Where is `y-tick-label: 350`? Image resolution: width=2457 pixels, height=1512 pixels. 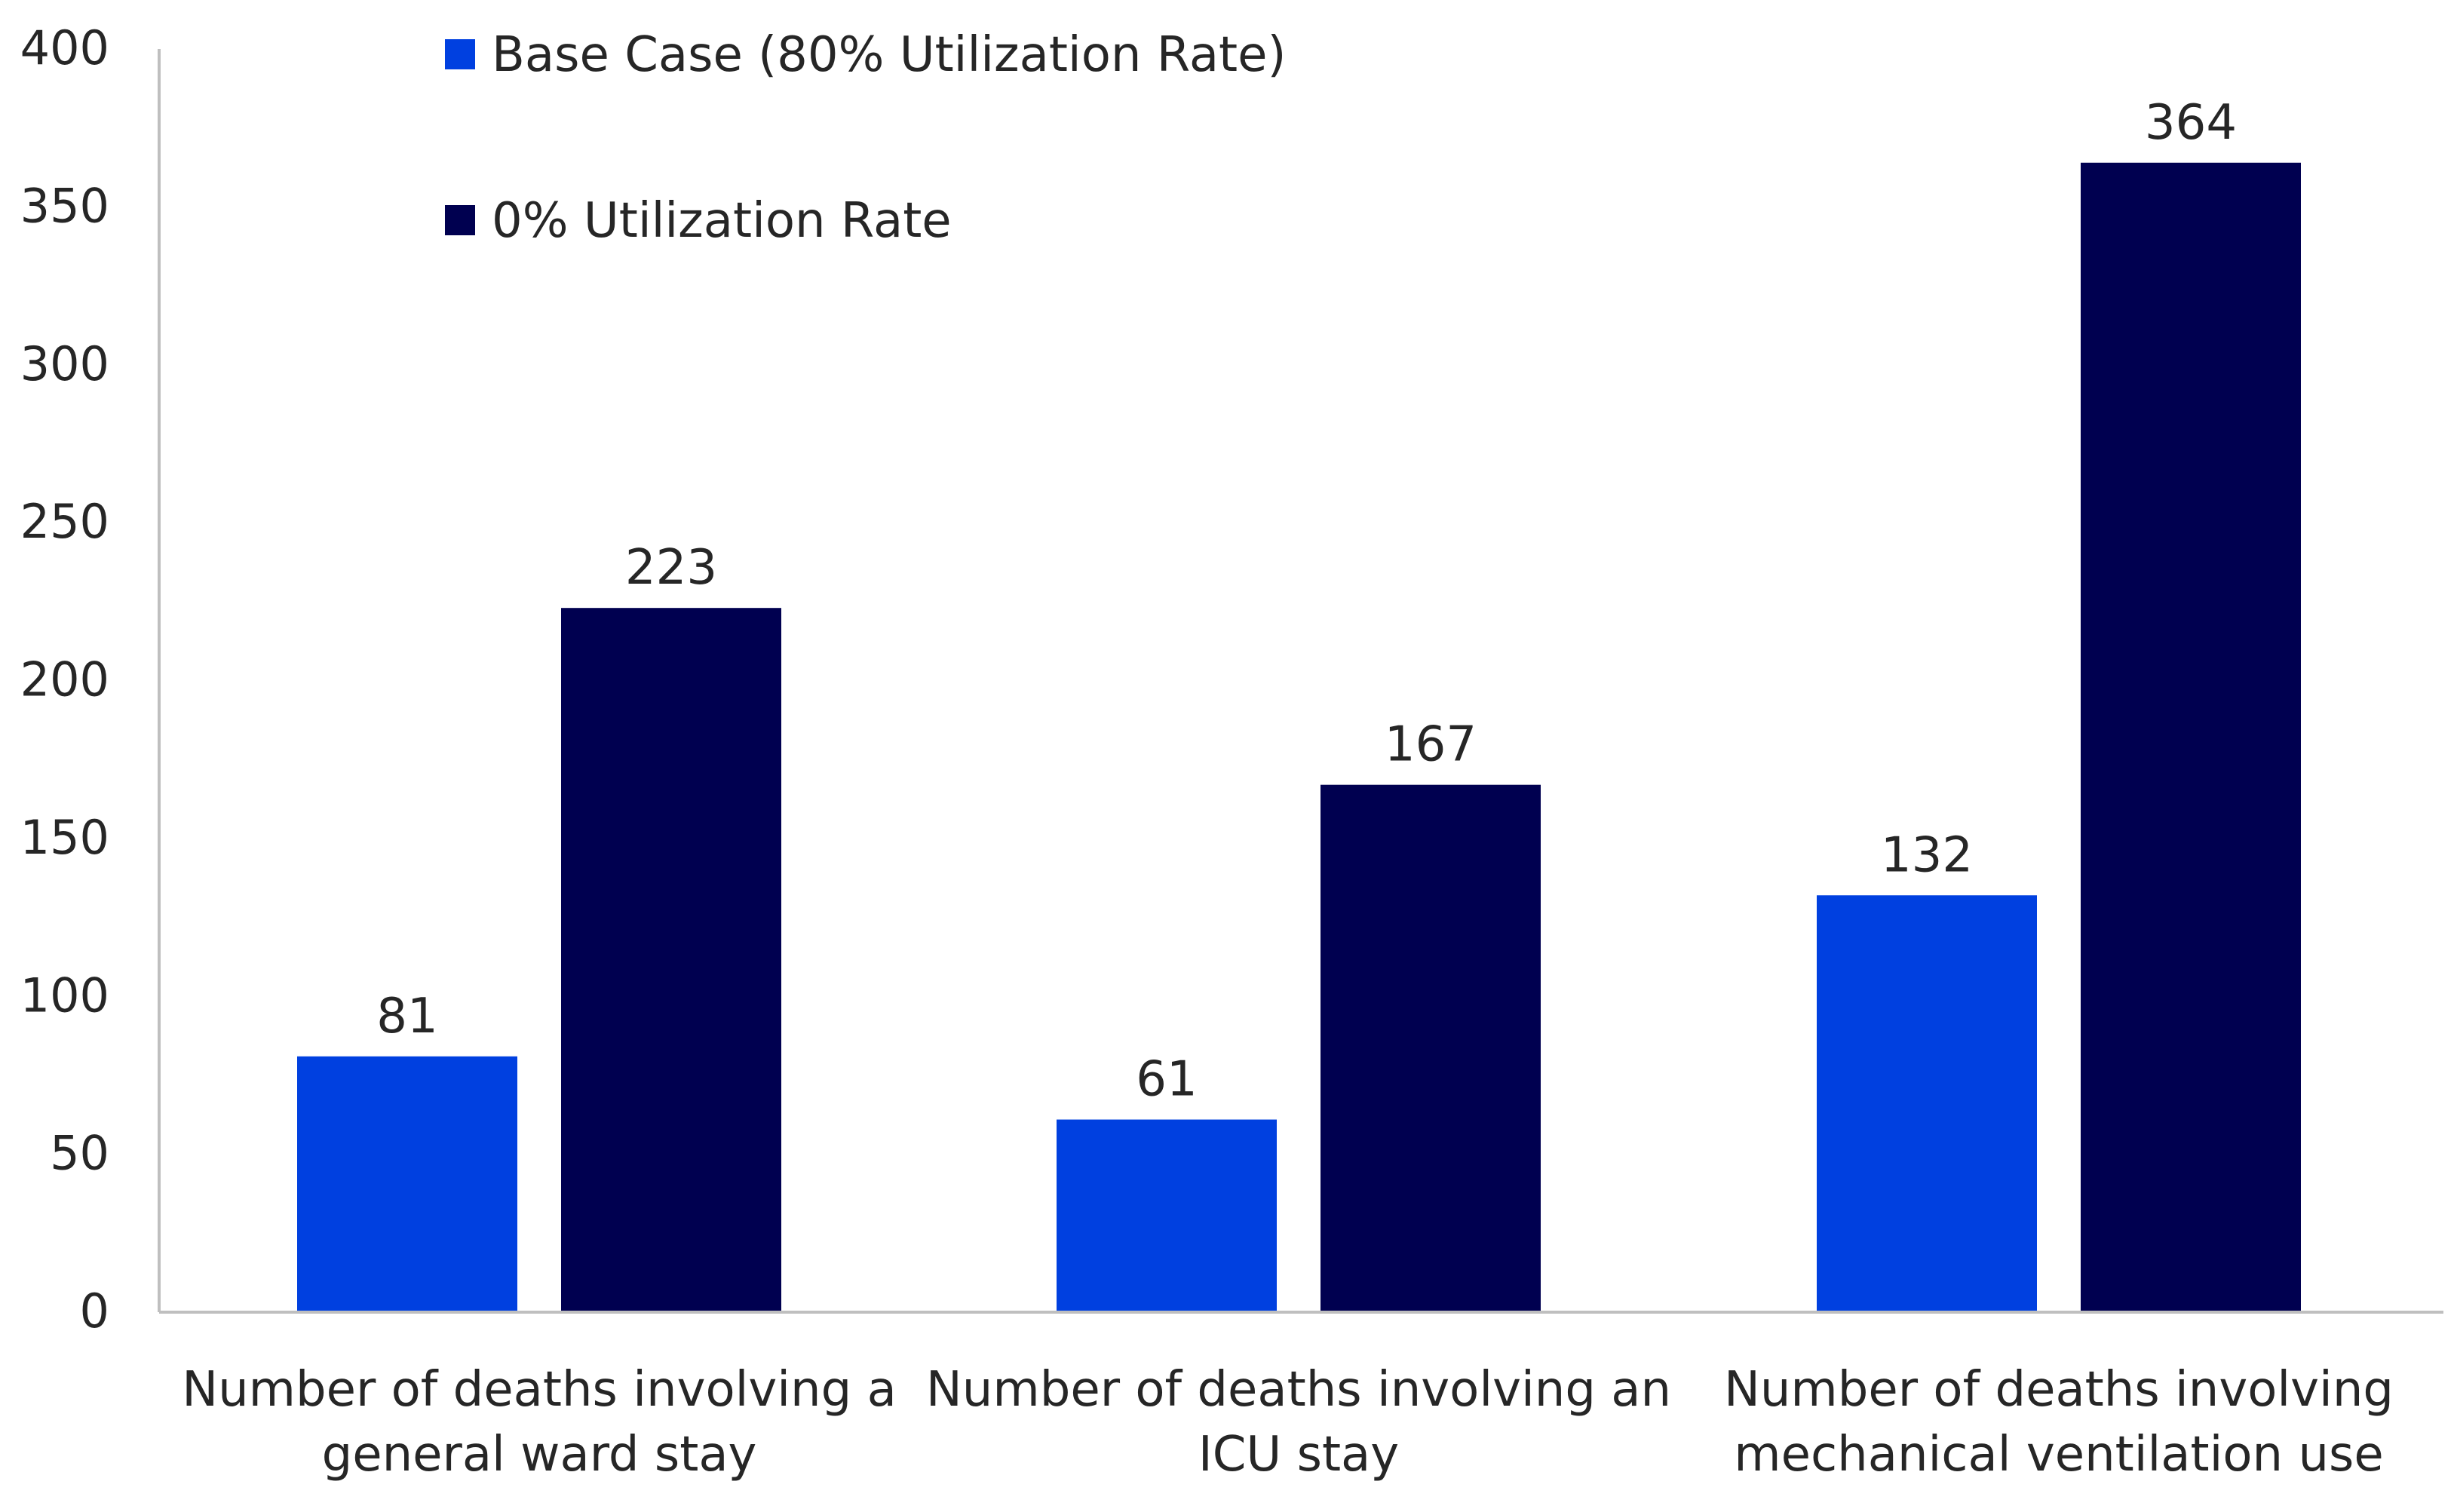
y-tick-label: 350 is located at coordinates (64, 206).